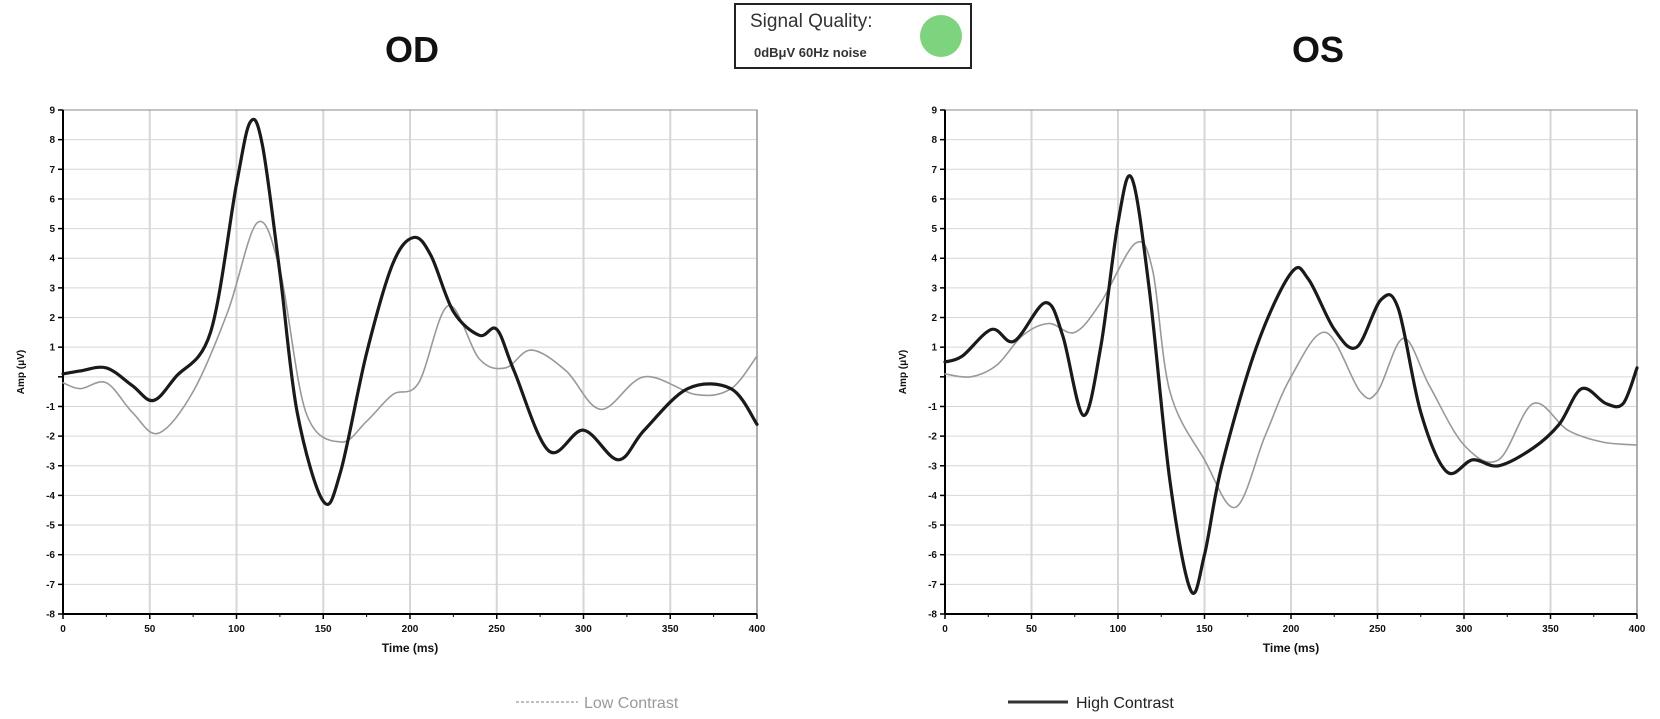 The image size is (1660, 719). Describe the element at coordinates (410, 331) in the screenshot. I see `series-line-low-contrast` at that location.